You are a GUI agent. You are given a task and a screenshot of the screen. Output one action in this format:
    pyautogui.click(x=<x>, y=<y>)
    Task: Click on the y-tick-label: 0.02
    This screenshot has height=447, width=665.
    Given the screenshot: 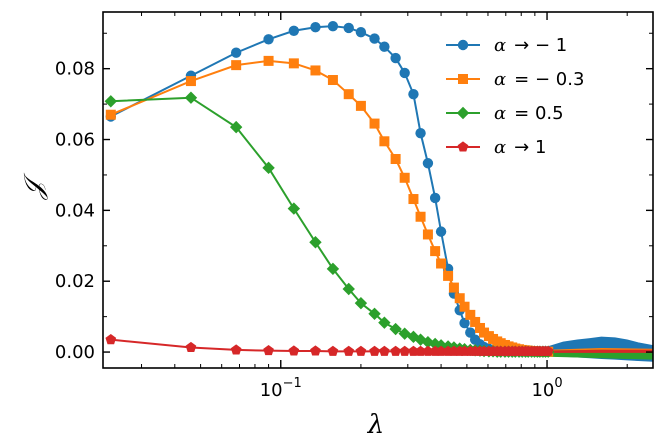 What is the action you would take?
    pyautogui.click(x=75, y=281)
    